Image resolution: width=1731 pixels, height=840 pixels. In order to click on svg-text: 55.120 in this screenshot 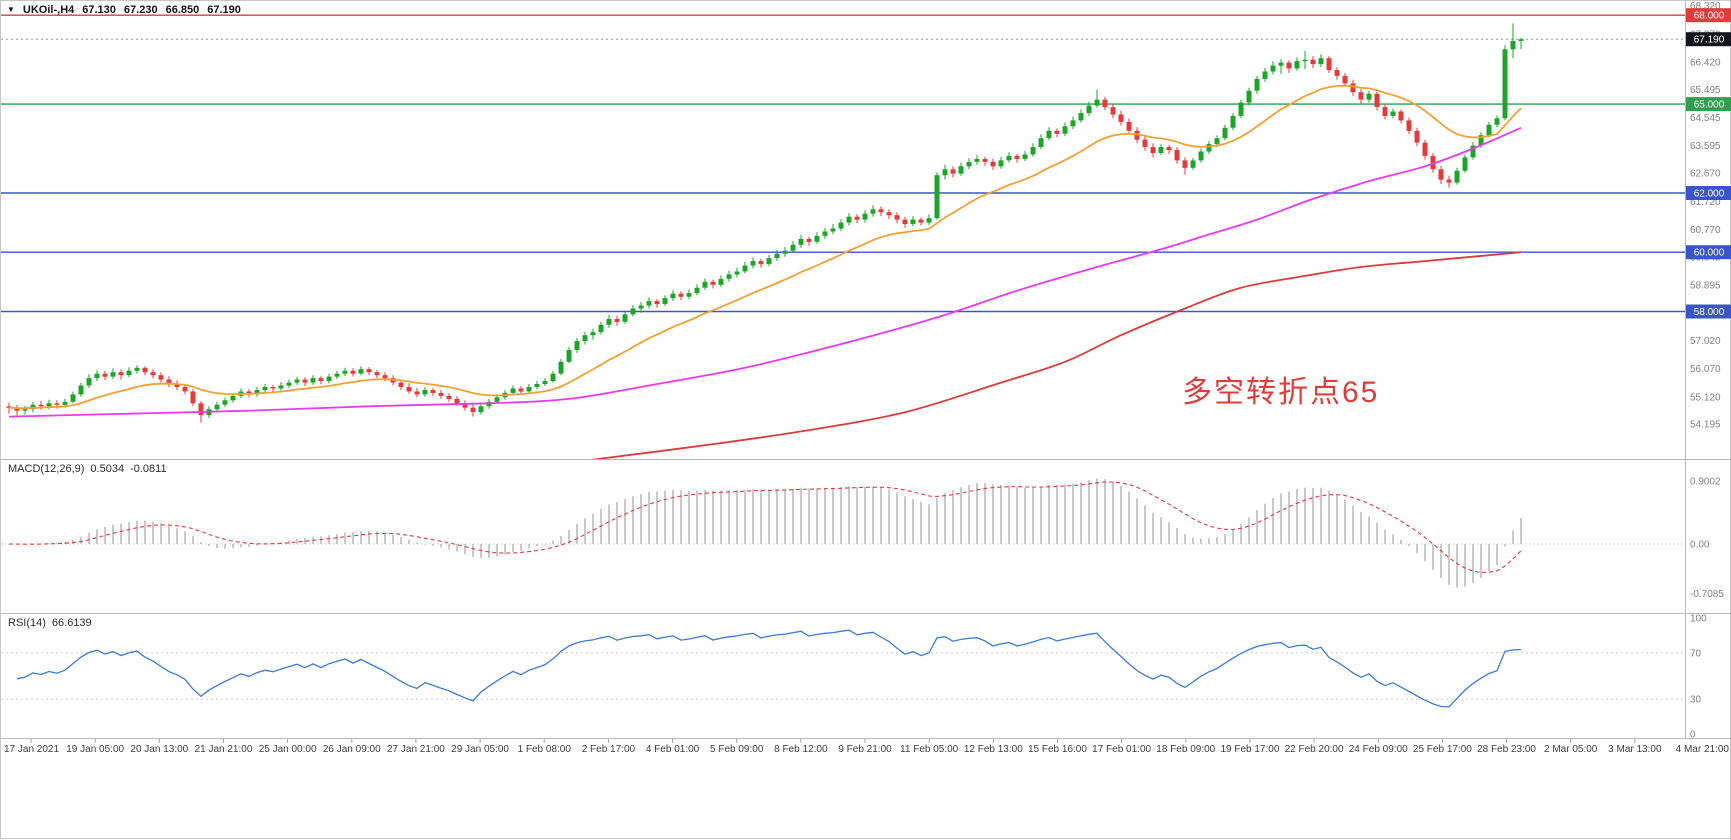, I will do `click(1705, 397)`.